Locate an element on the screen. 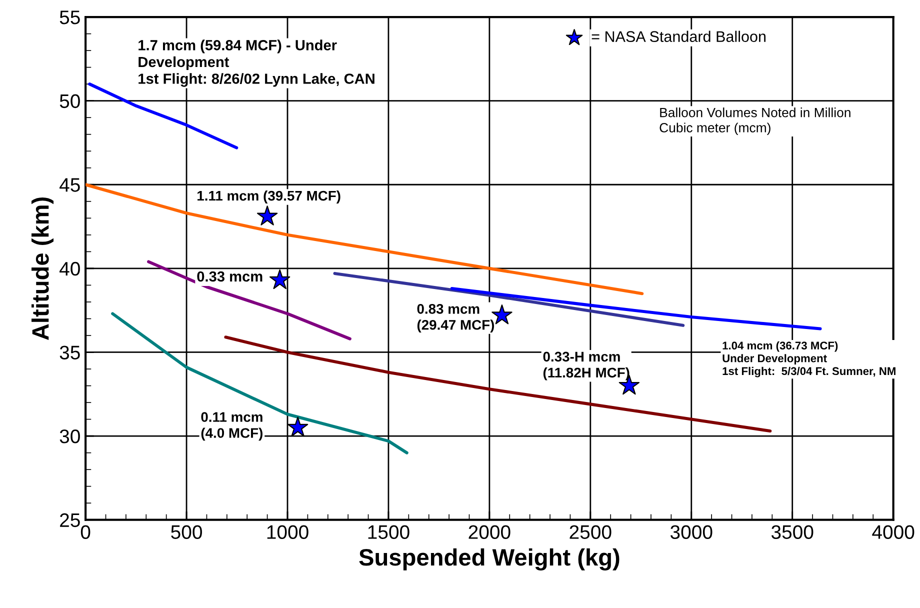  legend-label: = NASA Standard Balloon is located at coordinates (679, 36).